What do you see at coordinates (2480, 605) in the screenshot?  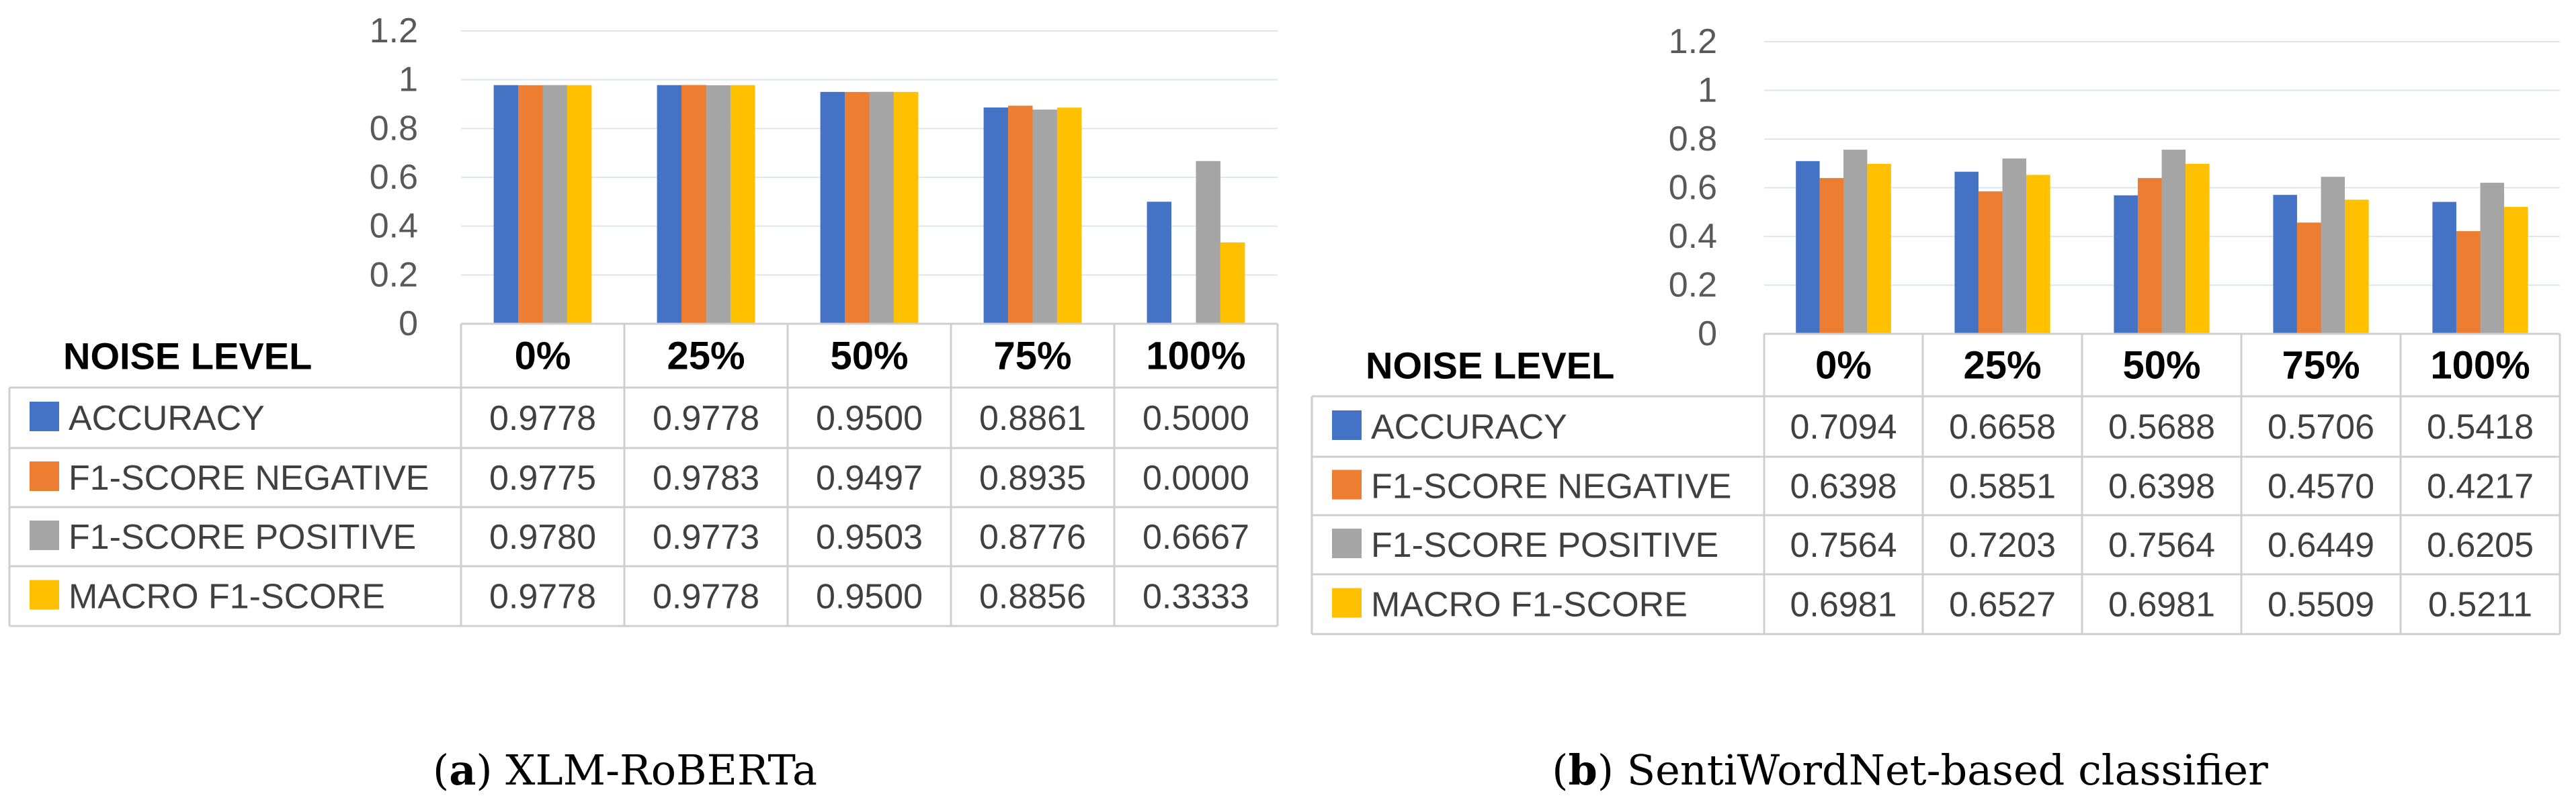 I see `data-label: 0.5211` at bounding box center [2480, 605].